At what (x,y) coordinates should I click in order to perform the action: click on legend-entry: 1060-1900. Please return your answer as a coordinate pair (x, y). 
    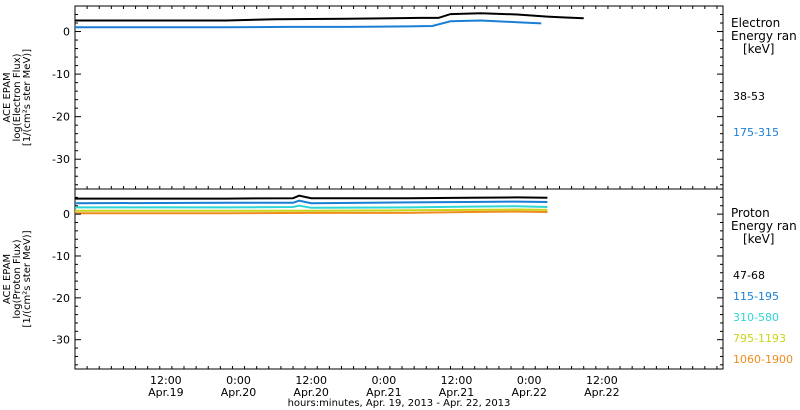
    Looking at the image, I should click on (763, 359).